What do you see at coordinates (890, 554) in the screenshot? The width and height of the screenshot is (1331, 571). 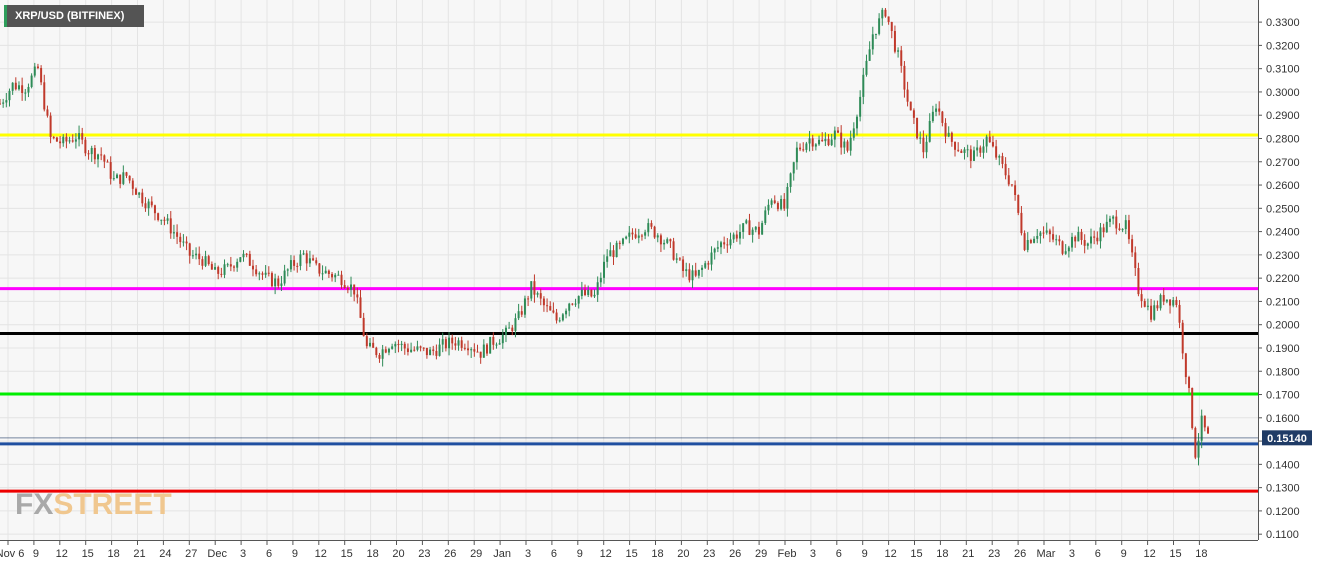 I see `time-tick-label: 12` at bounding box center [890, 554].